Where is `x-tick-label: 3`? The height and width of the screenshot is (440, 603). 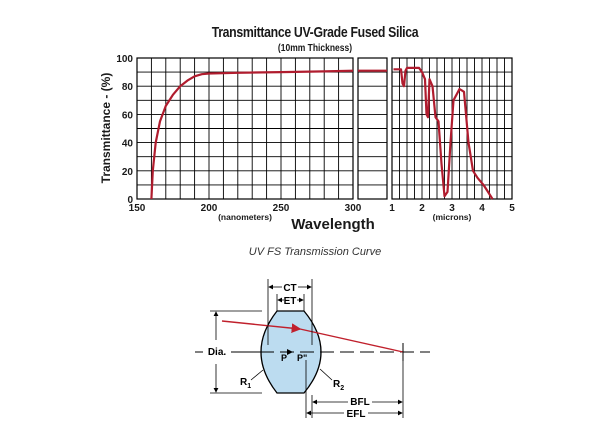 x-tick-label: 3 is located at coordinates (452, 208).